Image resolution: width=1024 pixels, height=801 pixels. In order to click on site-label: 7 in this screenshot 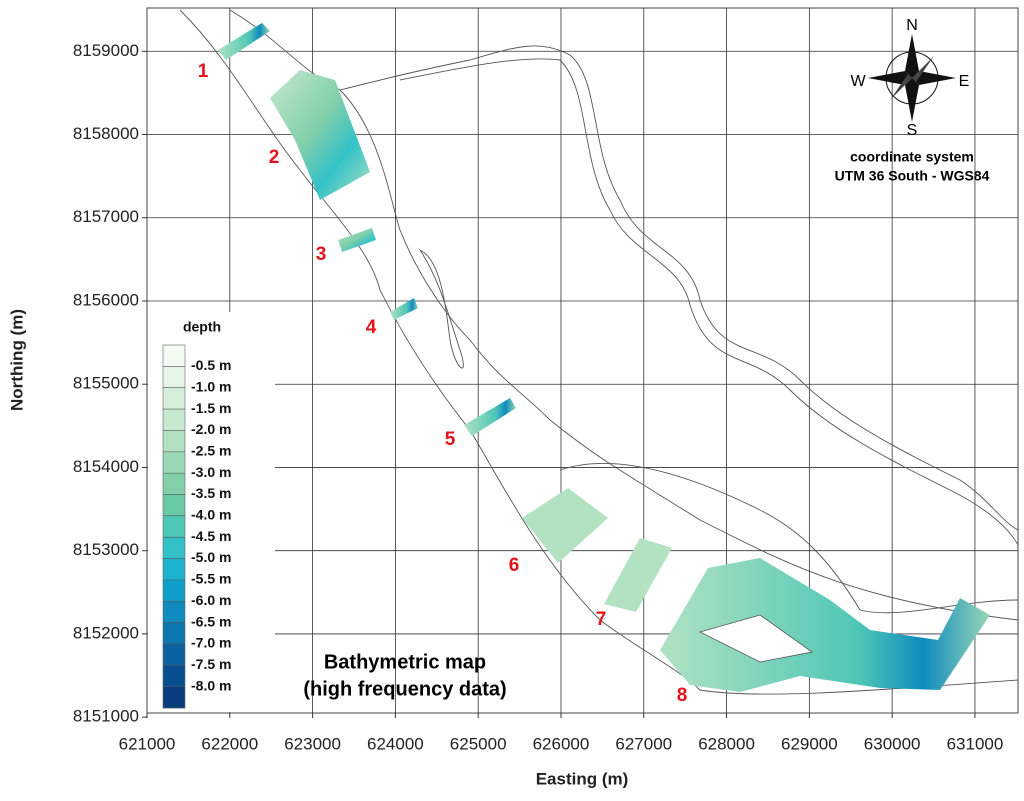, I will do `click(601, 619)`.